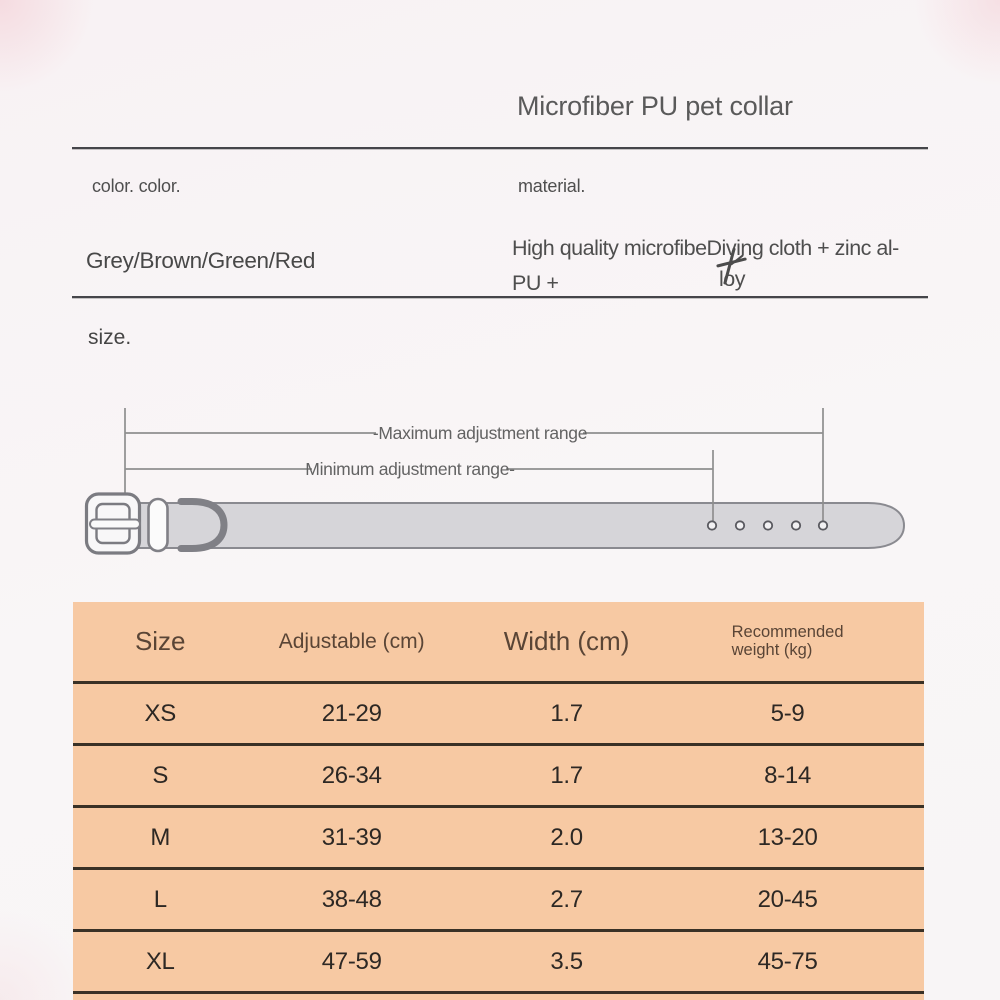  Describe the element at coordinates (160, 837) in the screenshot. I see `cell-size: M` at that location.